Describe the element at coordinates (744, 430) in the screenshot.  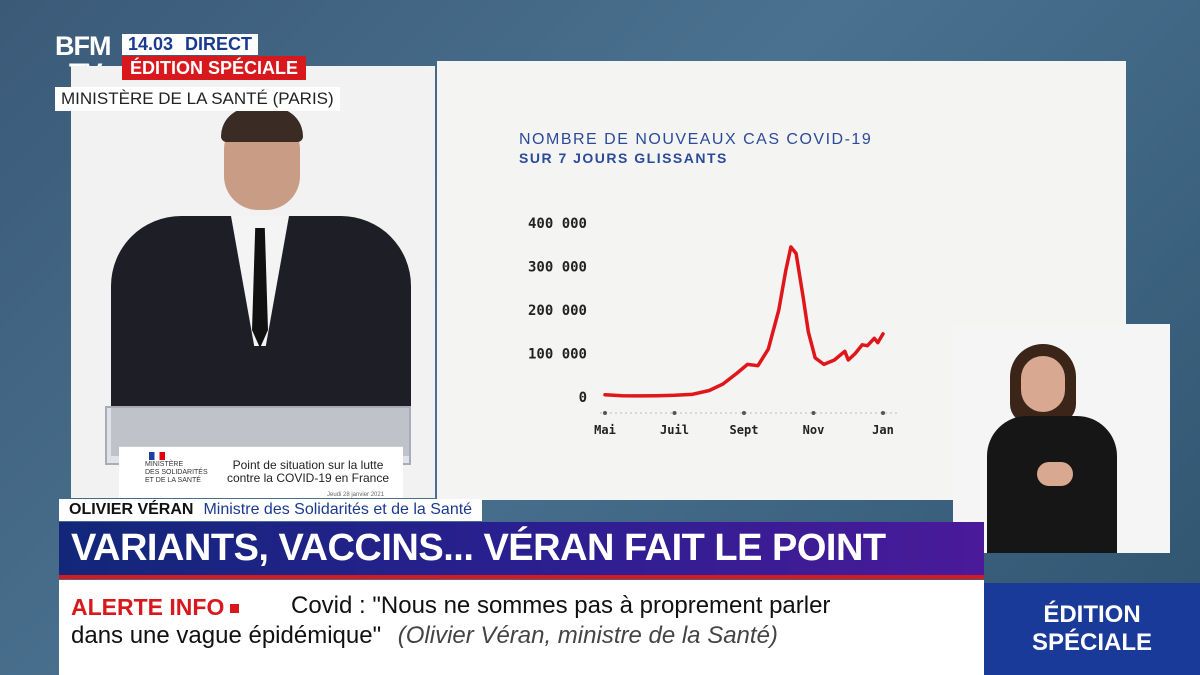
I see `x-tick-label: Sept` at that location.